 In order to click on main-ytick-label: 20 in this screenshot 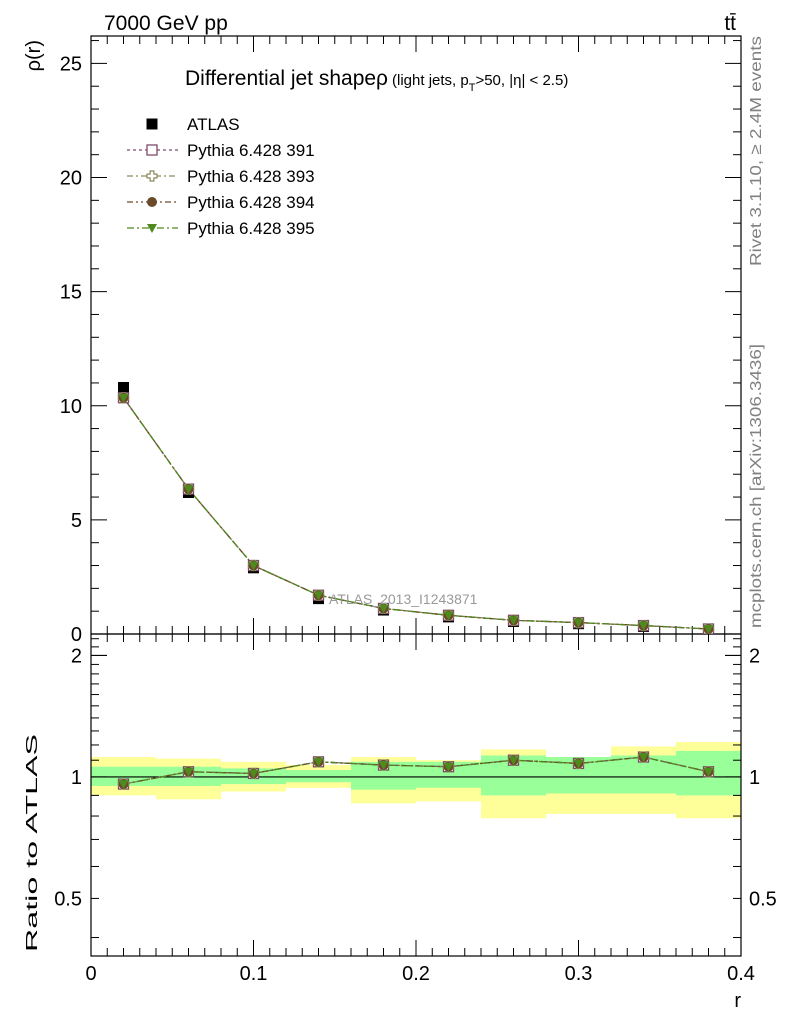, I will do `click(71, 179)`.